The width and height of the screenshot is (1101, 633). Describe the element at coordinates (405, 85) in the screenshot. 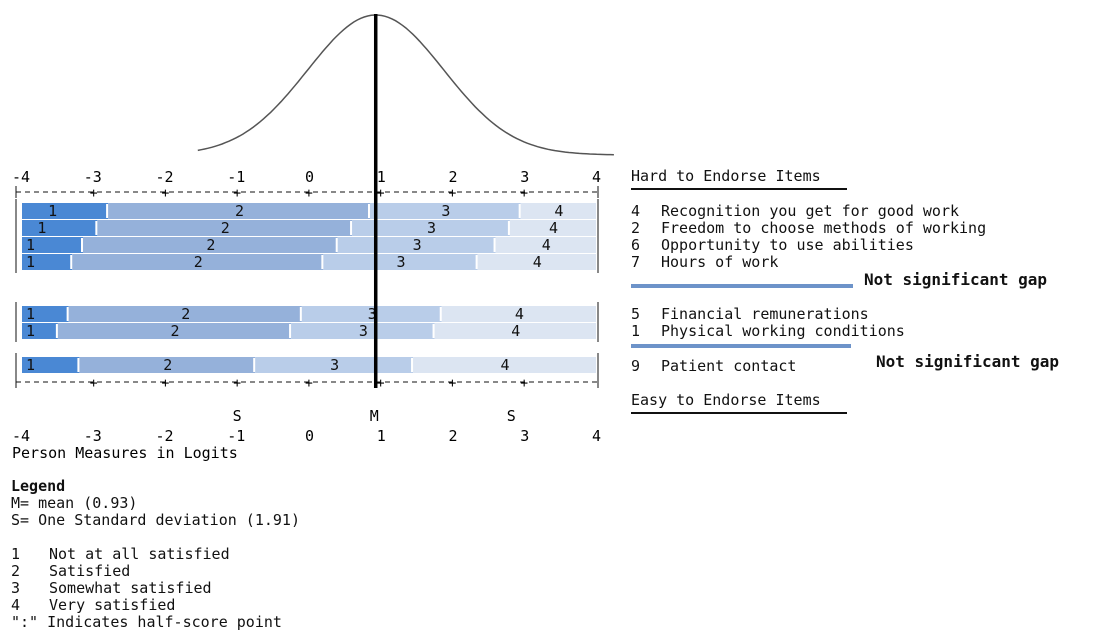

I see `distribution-curve` at that location.